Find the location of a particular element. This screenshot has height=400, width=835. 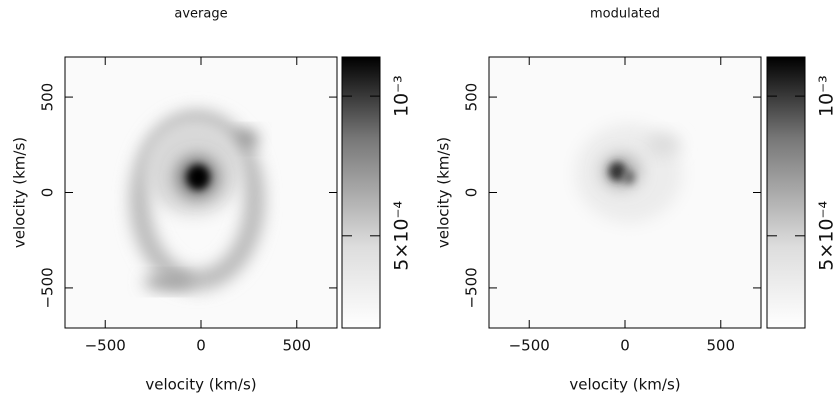

ring is located at coordinates (197, 200).